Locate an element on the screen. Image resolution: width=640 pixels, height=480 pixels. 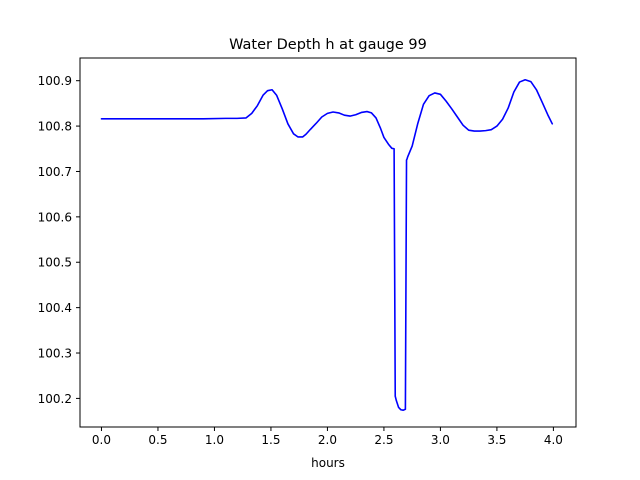
y-tick-label: 100.5 is located at coordinates (55, 263).